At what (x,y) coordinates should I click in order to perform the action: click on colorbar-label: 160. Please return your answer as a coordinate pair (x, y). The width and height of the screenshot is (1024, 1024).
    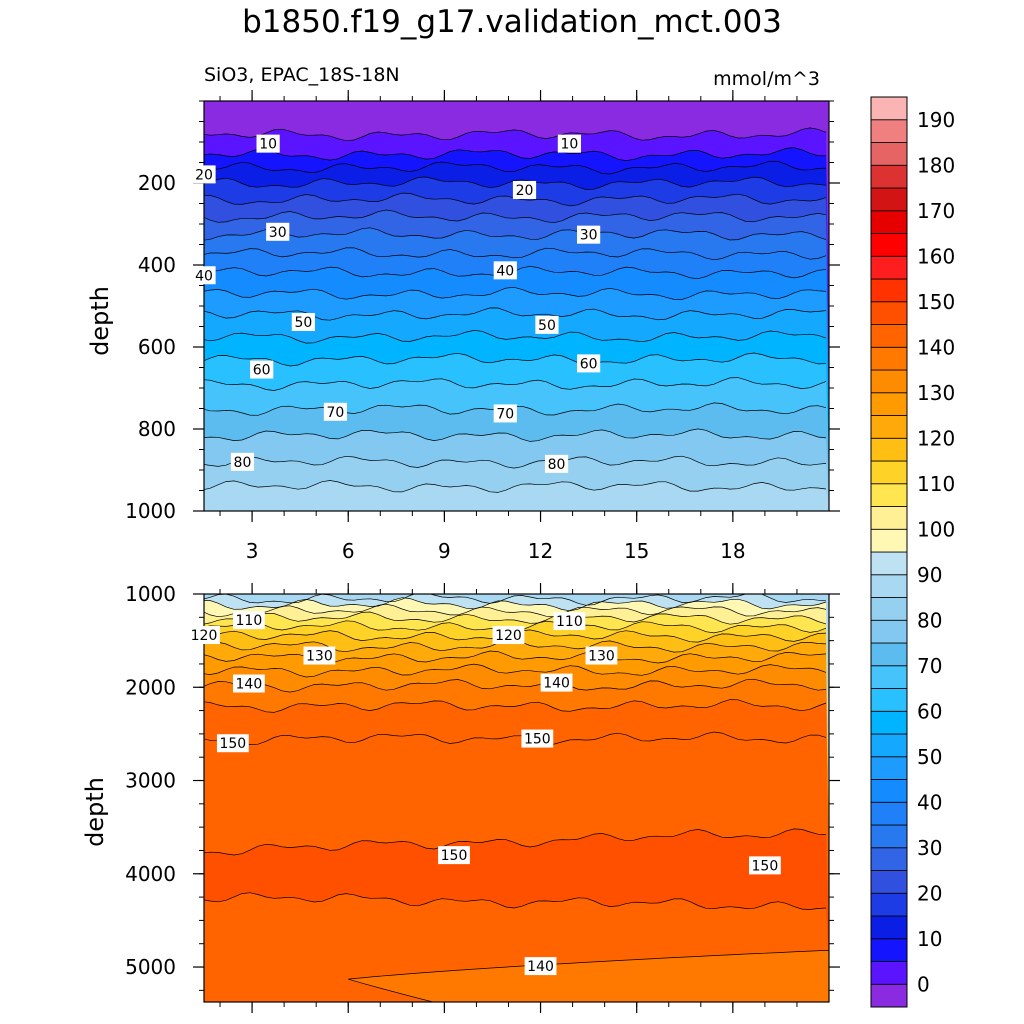
    Looking at the image, I should click on (936, 256).